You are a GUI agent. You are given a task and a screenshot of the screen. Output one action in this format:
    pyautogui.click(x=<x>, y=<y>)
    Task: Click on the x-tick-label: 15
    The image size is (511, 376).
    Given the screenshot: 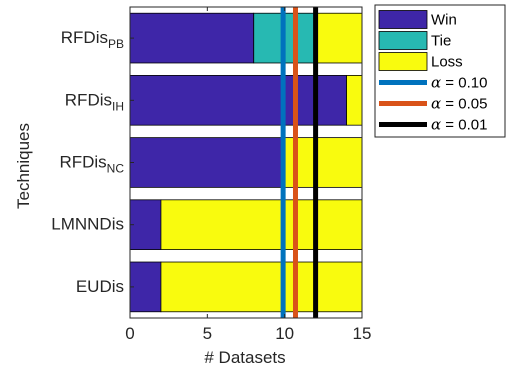 What is the action you would take?
    pyautogui.click(x=362, y=333)
    